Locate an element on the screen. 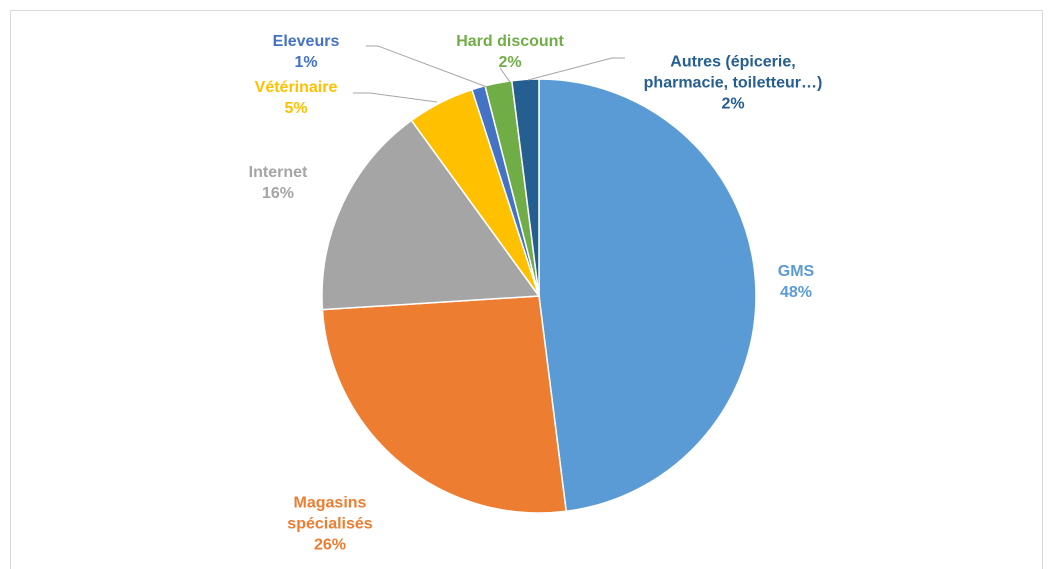  category-label: Magasins spécialisés is located at coordinates (330, 513).